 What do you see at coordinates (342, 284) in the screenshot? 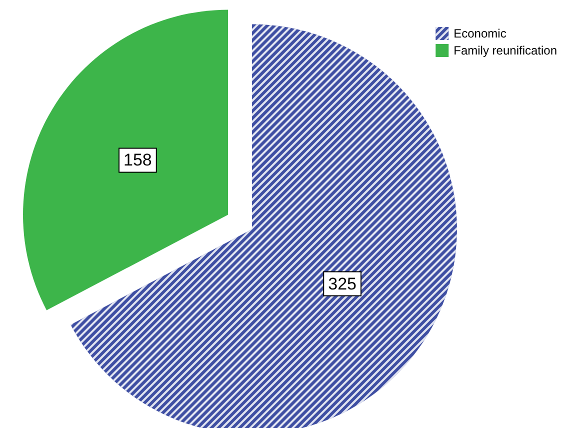
I see `data-label: 325` at bounding box center [342, 284].